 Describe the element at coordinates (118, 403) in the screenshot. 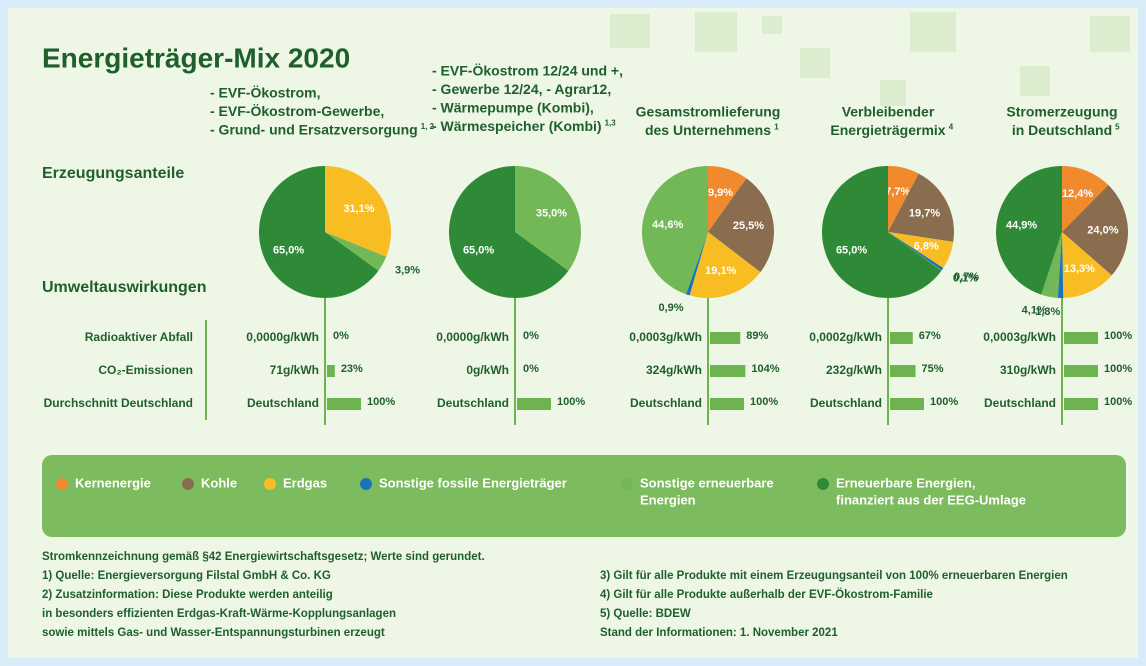

I see `impact-row-label: Durchschnitt Deutschland` at that location.